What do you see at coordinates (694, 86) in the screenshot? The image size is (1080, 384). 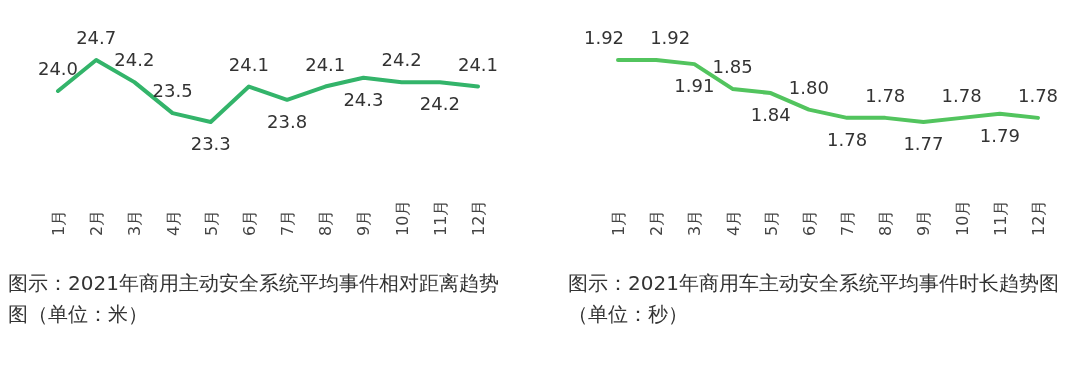 I see `data-label: 1.91` at bounding box center [694, 86].